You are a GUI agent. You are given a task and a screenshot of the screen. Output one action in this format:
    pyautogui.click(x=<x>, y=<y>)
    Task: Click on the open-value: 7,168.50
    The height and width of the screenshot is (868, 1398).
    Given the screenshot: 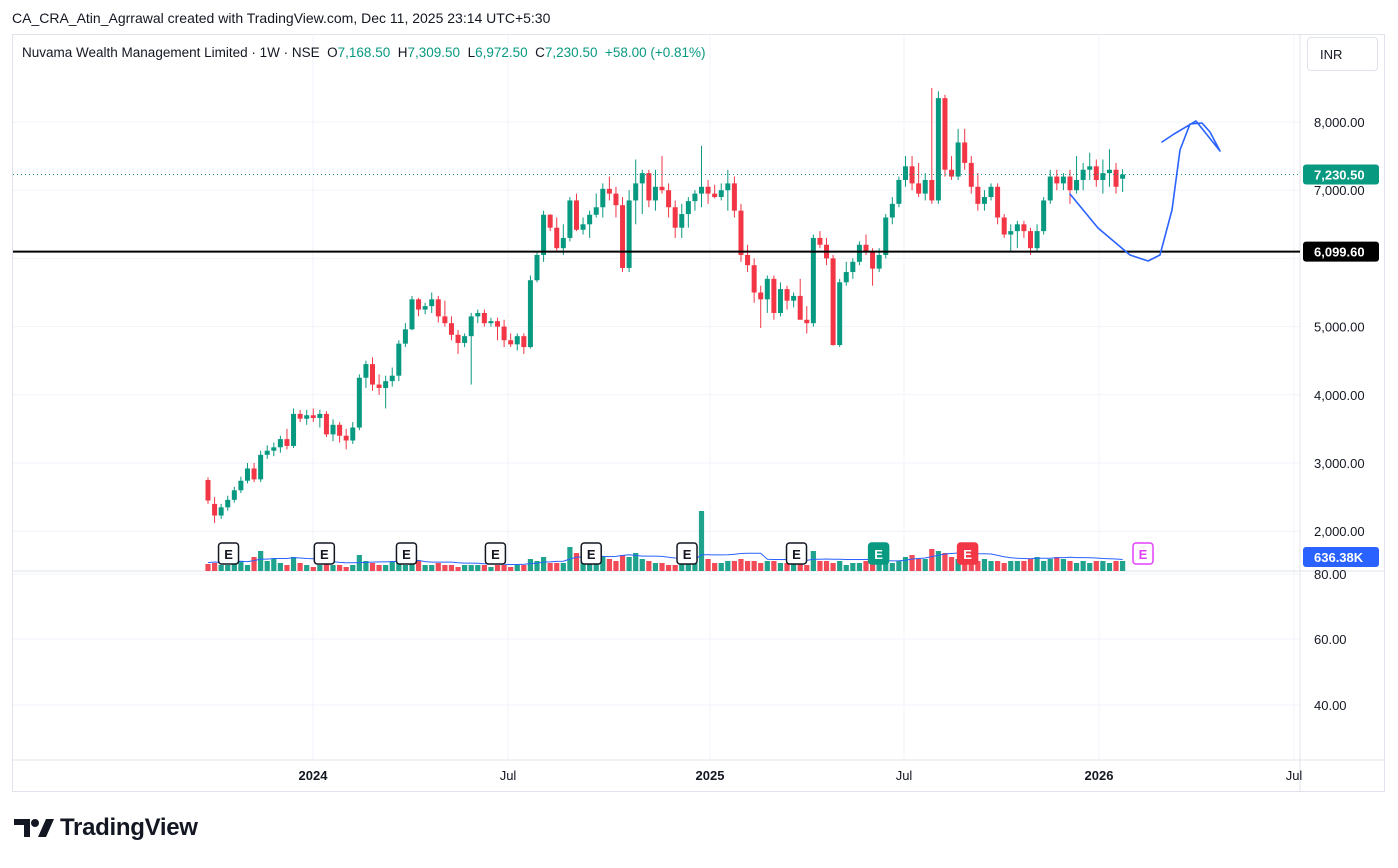 What is the action you would take?
    pyautogui.click(x=364, y=52)
    